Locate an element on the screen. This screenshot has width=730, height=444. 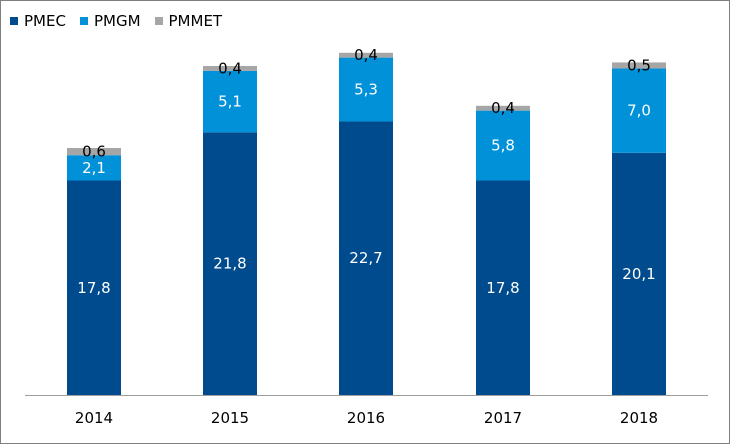
bar-pmgm-2015 is located at coordinates (230, 101).